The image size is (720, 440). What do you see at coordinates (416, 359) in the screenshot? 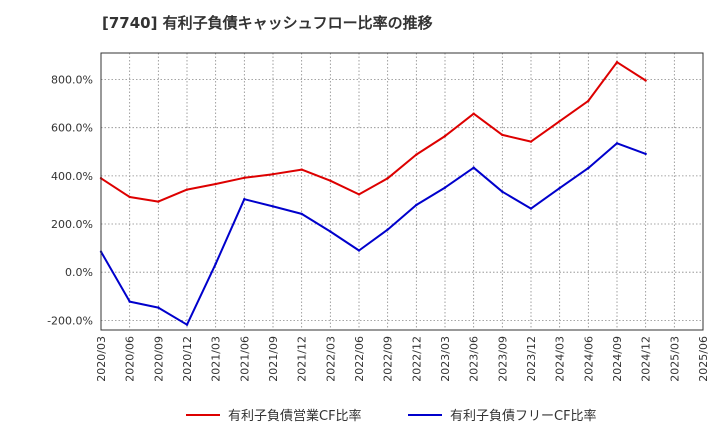
I see `x-tick-label: 2022/12` at bounding box center [416, 359].